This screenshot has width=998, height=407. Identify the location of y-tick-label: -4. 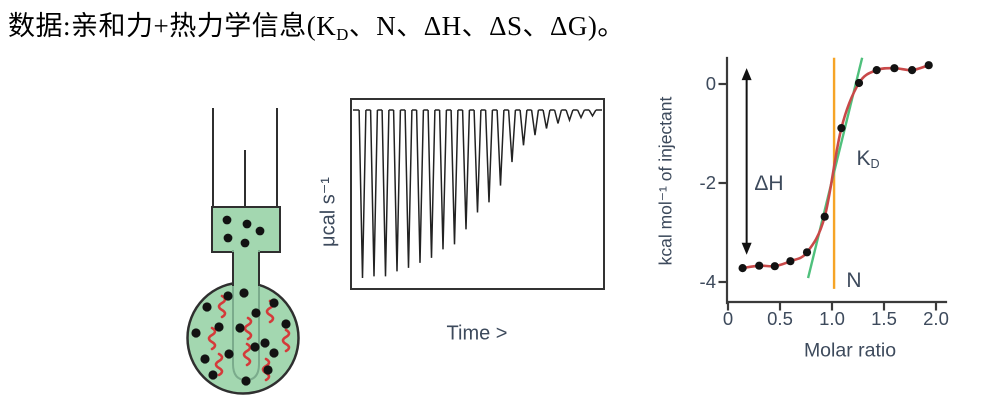
(707, 281).